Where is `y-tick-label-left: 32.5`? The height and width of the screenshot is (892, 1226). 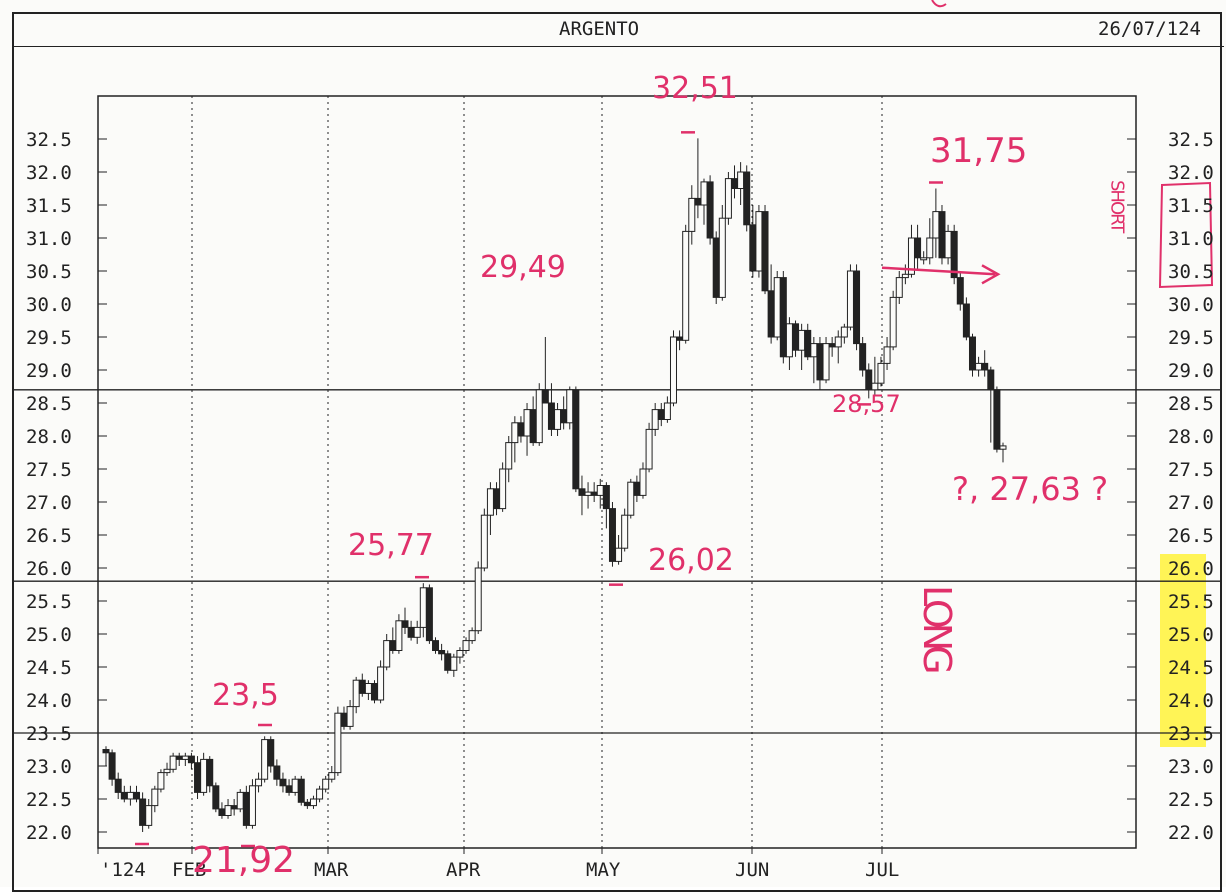 y-tick-label-left: 32.5 is located at coordinates (49, 140).